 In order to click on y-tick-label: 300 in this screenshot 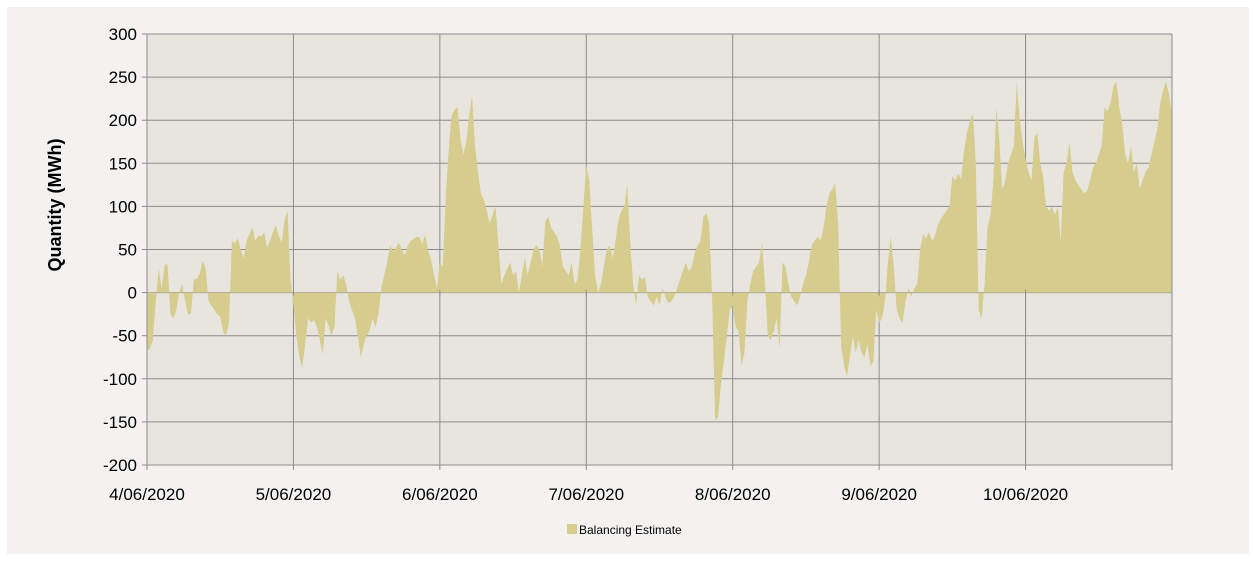, I will do `click(123, 34)`.